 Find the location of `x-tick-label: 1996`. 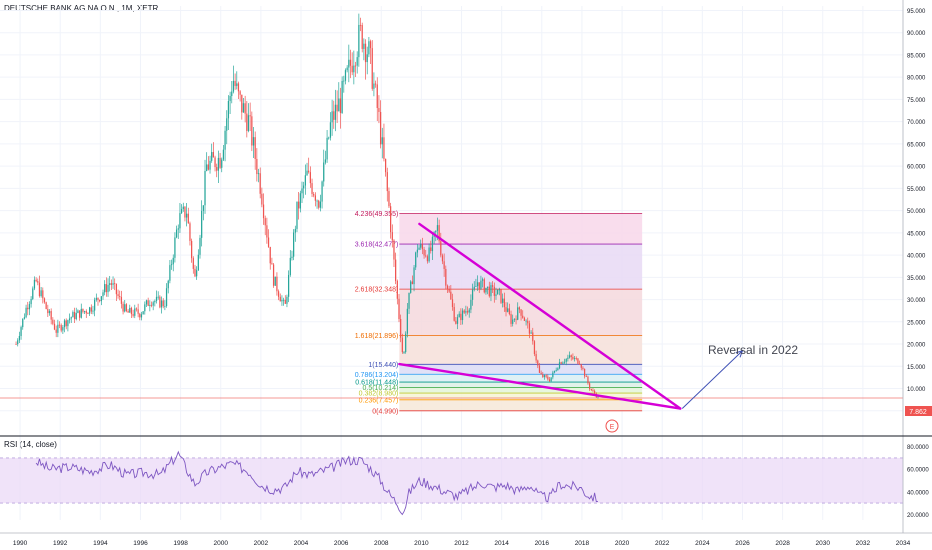

x-tick-label: 1996 is located at coordinates (140, 543).